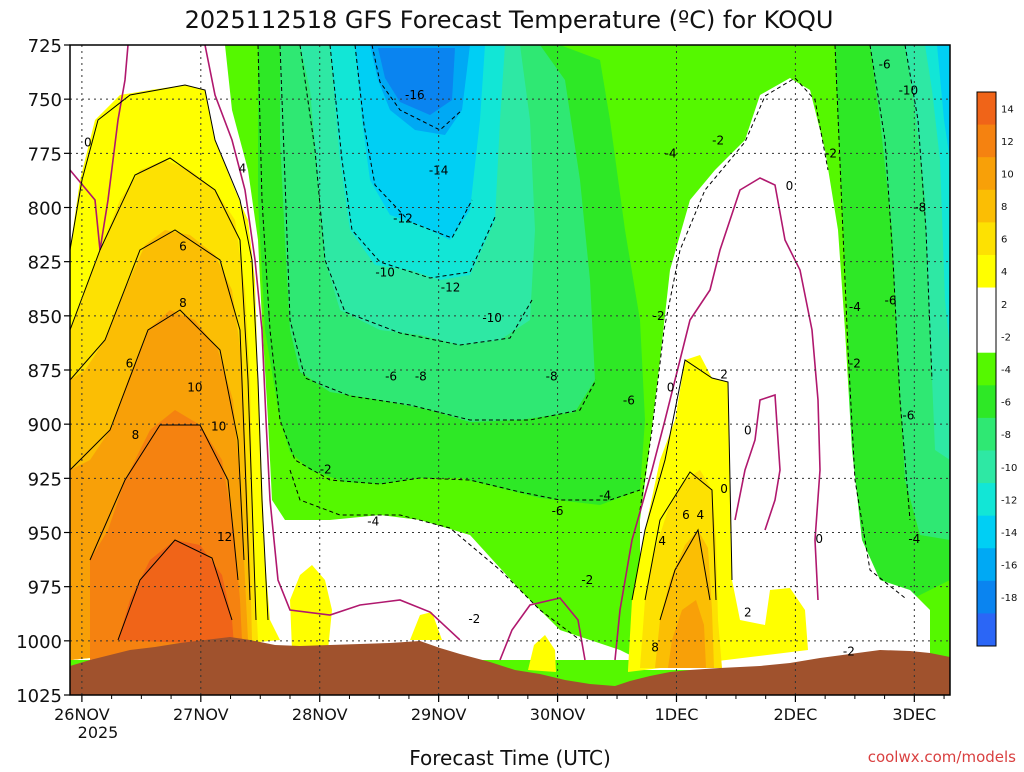 The image size is (1024, 772). What do you see at coordinates (1007, 142) in the screenshot?
I see `colorbar-label: 12` at bounding box center [1007, 142].